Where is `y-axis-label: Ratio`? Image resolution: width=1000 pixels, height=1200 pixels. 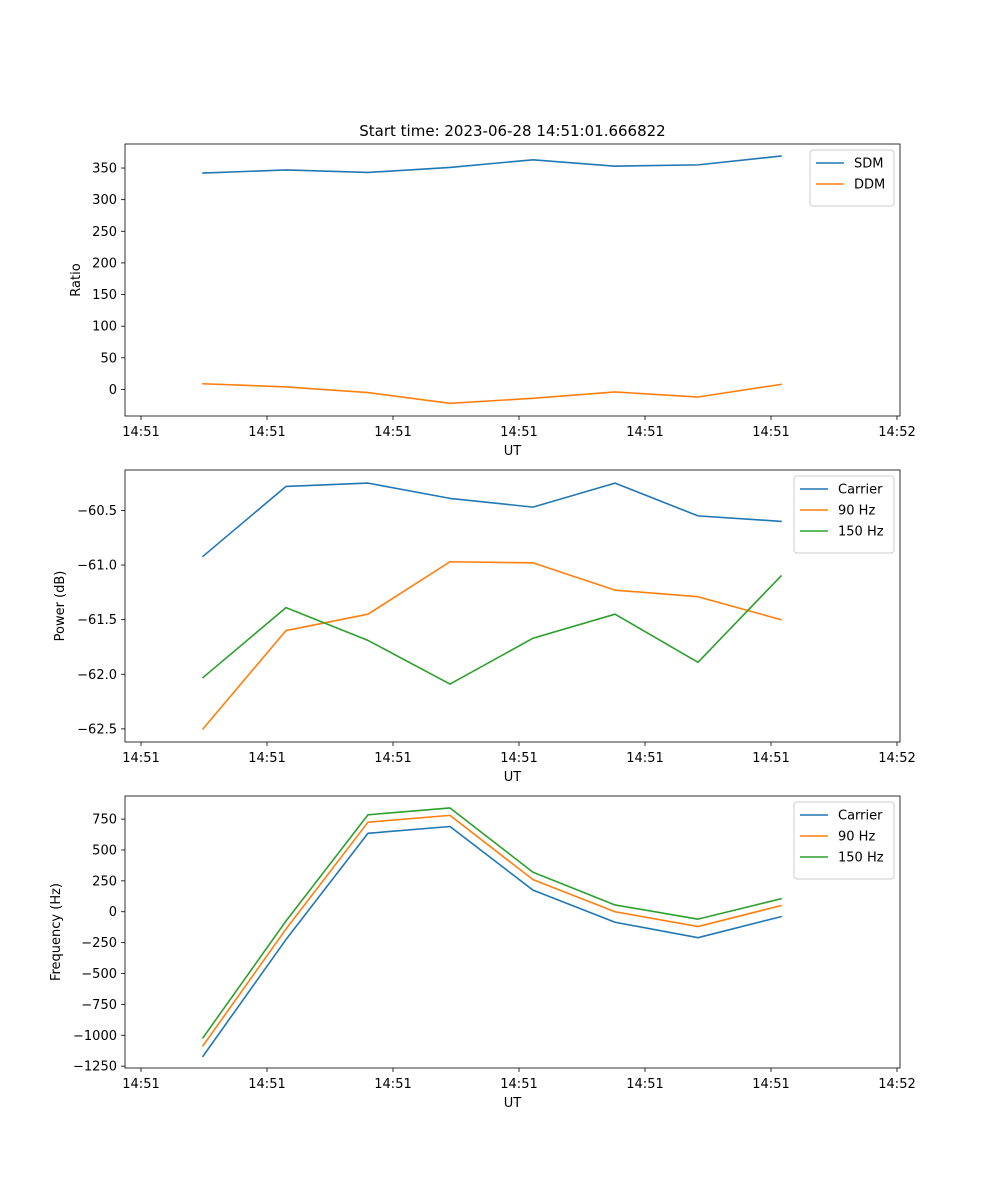 y-axis-label: Ratio is located at coordinates (76, 279).